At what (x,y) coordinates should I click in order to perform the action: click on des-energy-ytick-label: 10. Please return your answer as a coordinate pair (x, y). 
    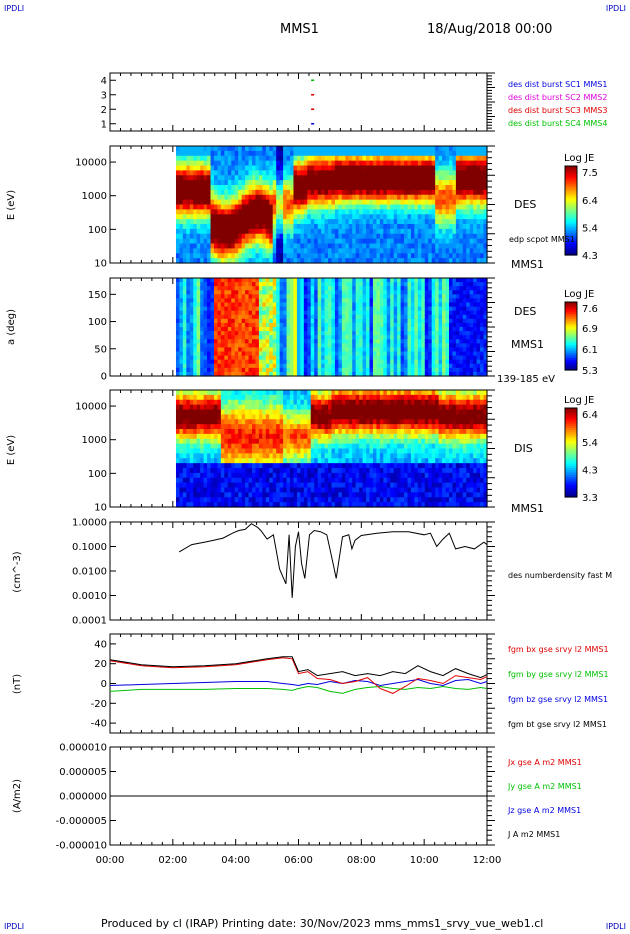
    Looking at the image, I should click on (100, 264).